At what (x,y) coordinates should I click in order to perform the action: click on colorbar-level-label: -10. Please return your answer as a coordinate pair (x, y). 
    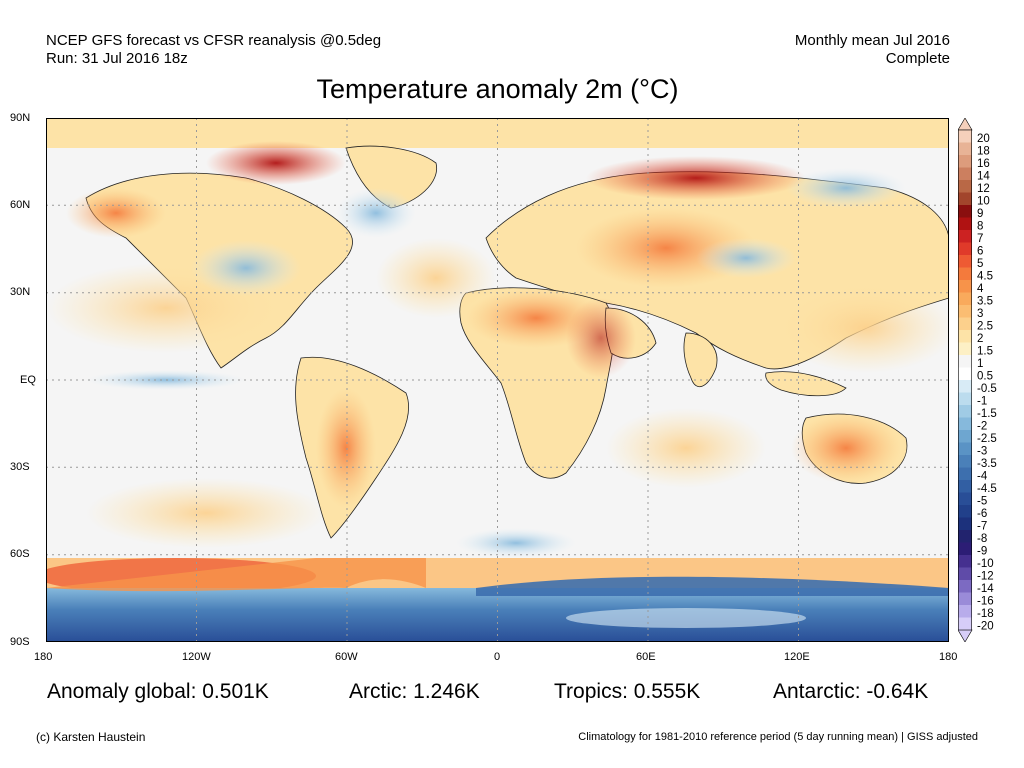
    Looking at the image, I should click on (985, 564).